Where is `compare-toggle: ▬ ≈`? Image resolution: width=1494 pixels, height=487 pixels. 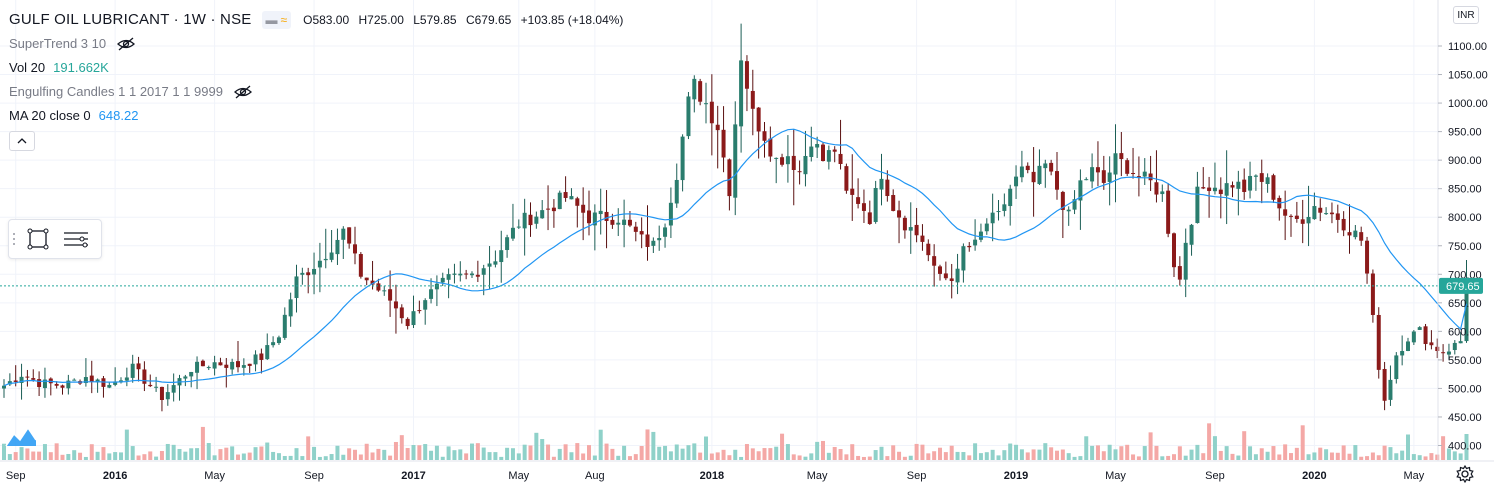 compare-toggle: ▬ ≈ is located at coordinates (276, 20).